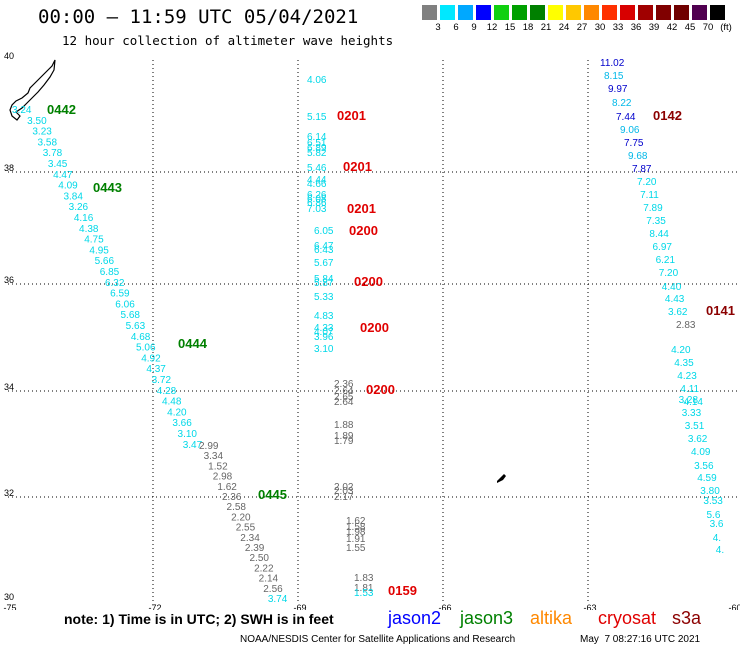 The width and height of the screenshot is (740, 650). What do you see at coordinates (324, 246) in the screenshot?
I see `wave-height-value: 6.47` at bounding box center [324, 246].